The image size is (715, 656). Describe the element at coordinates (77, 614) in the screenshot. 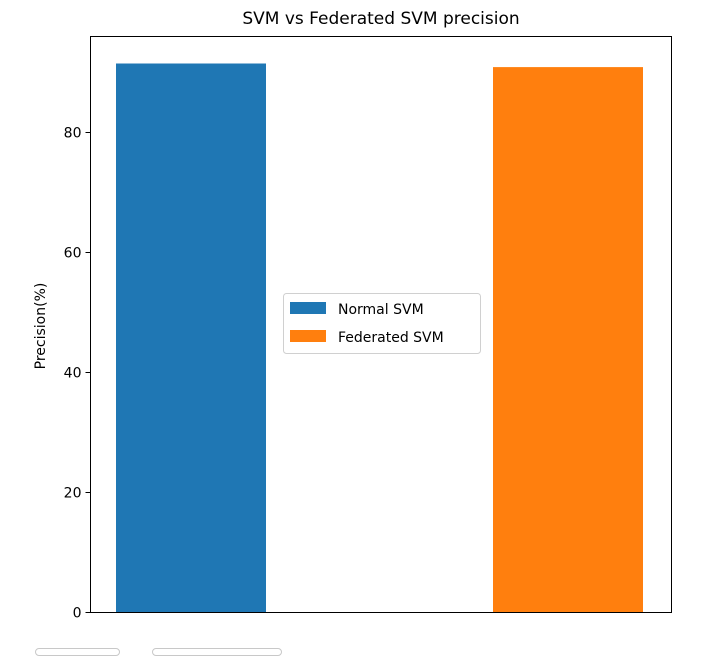

I see `y-tick-label: 0` at that location.